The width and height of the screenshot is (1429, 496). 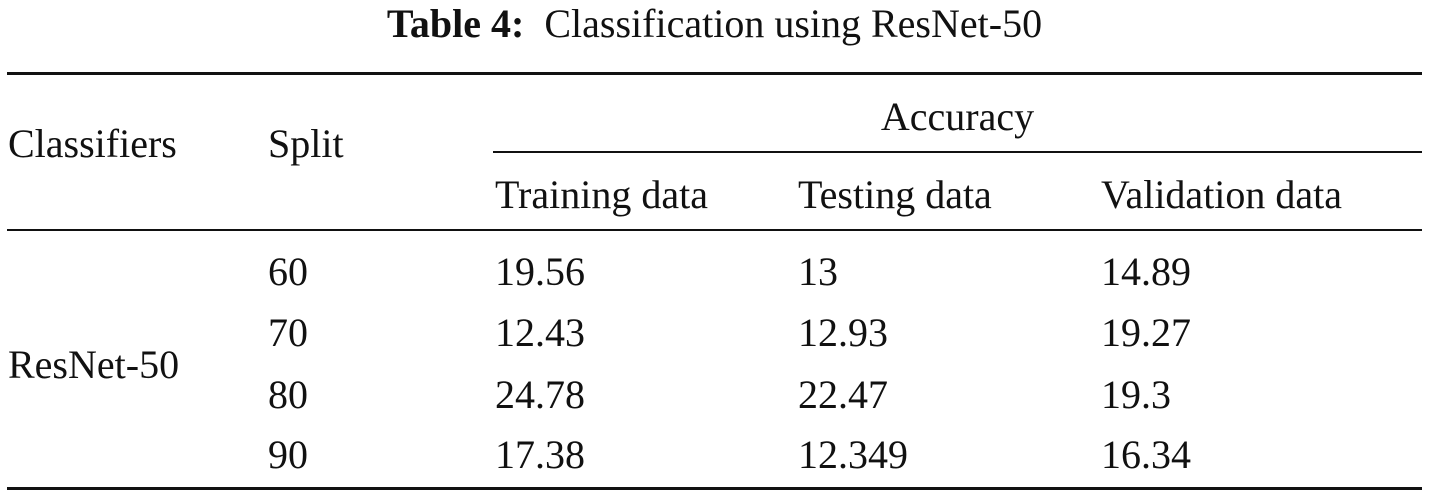 I want to click on caption: Table 4: Classification using ResNet-50, so click(x=714, y=24).